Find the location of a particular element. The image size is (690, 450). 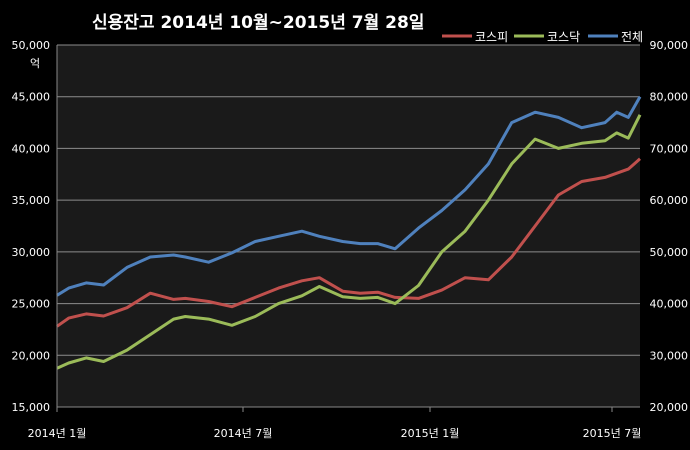

left-tick-label: 45,000 is located at coordinates (31, 97).